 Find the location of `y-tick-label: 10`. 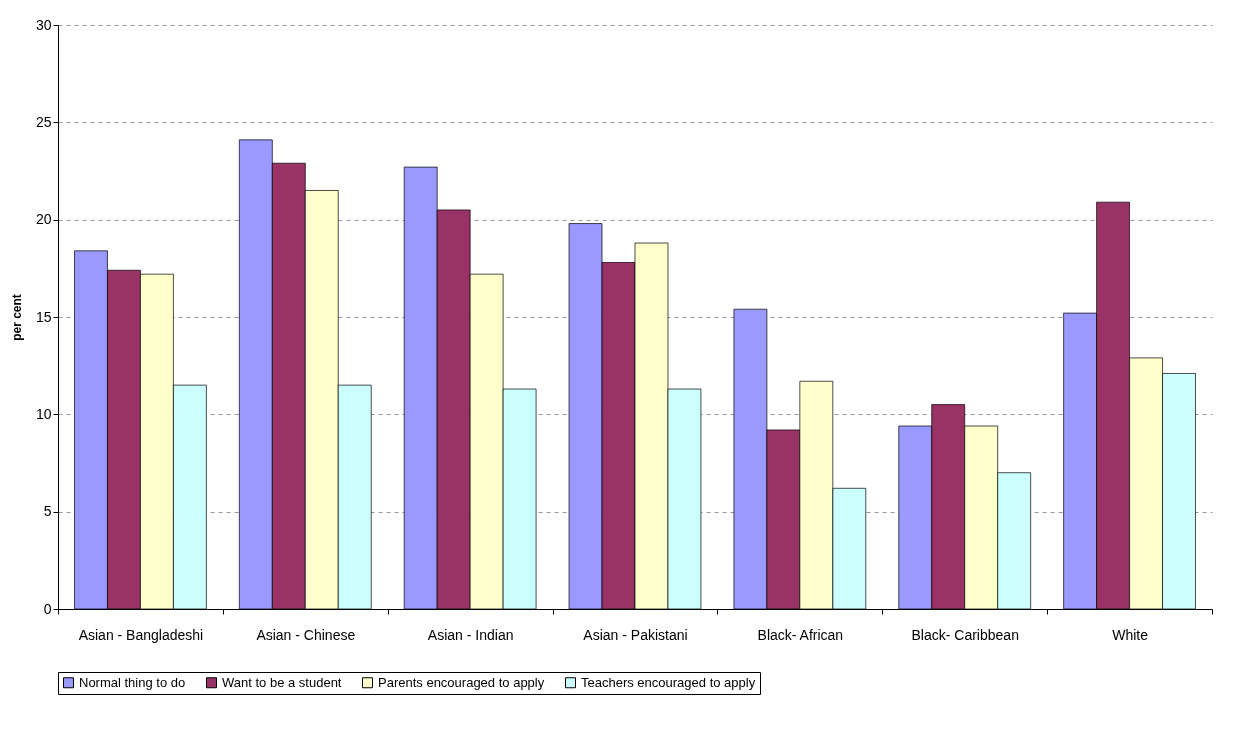

y-tick-label: 10 is located at coordinates (43, 413).